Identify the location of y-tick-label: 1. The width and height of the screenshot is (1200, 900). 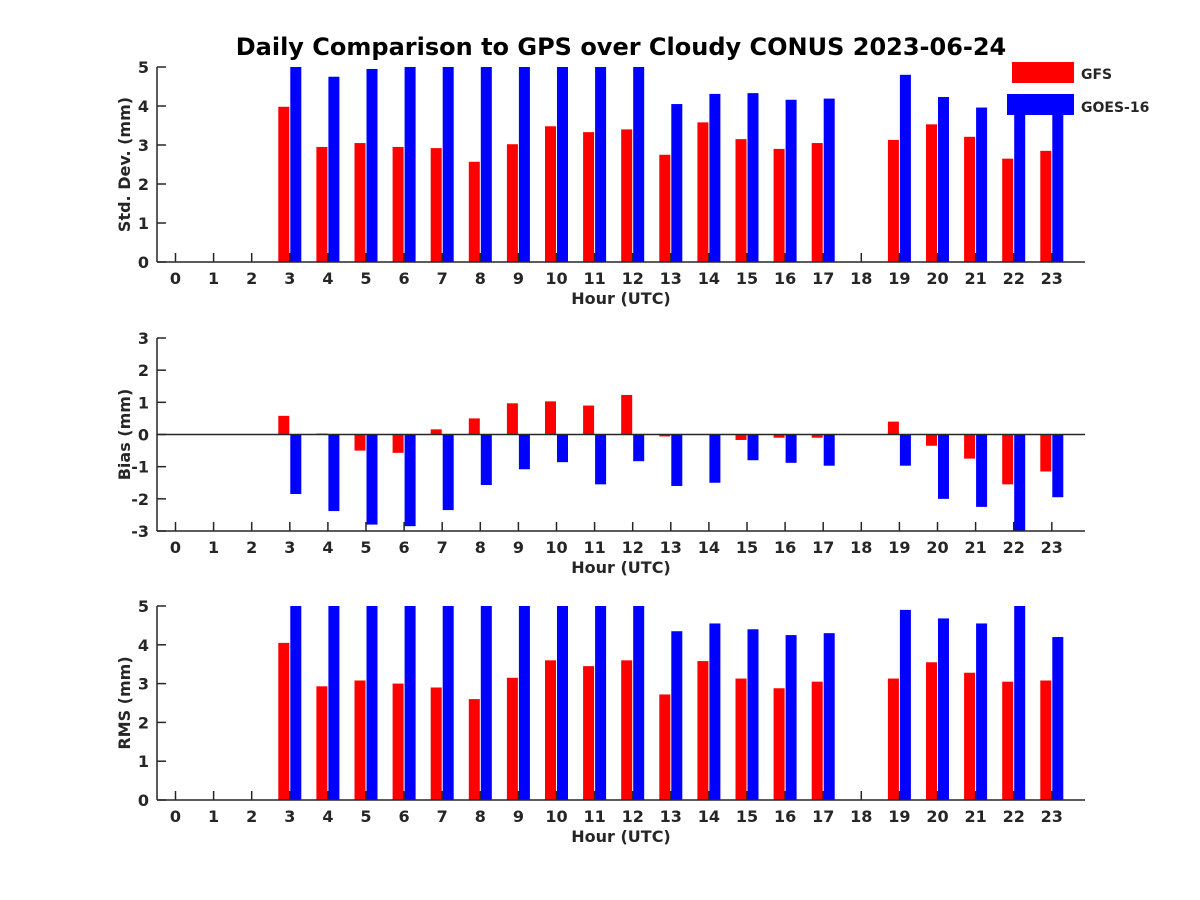
(143, 402).